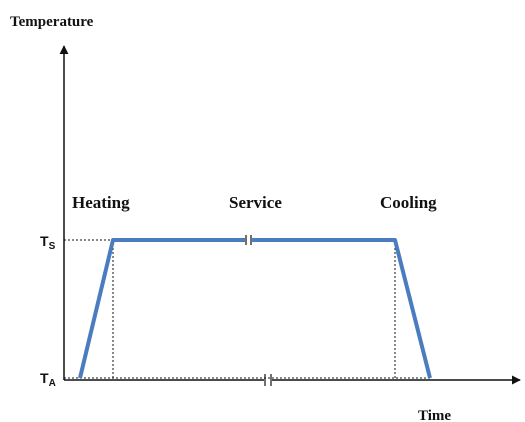  What do you see at coordinates (408, 202) in the screenshot?
I see `phase-label: Cooling` at bounding box center [408, 202].